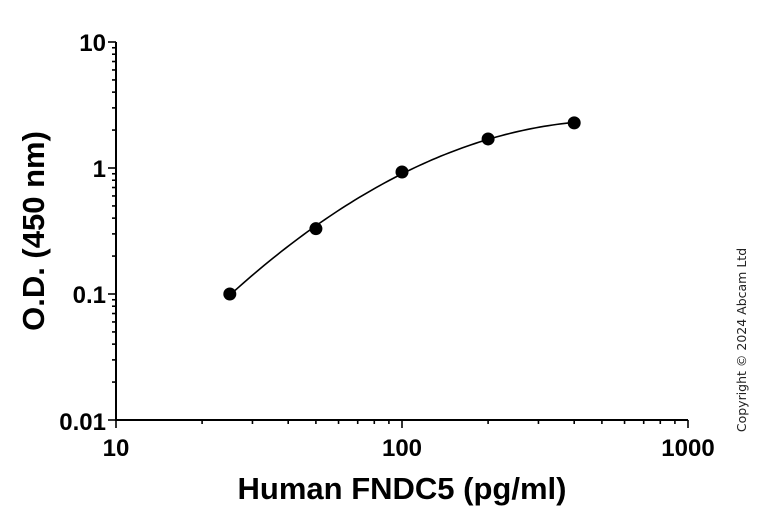 The width and height of the screenshot is (768, 514). I want to click on x-axis-title: Human FNDC5 (pg/ml), so click(402, 488).